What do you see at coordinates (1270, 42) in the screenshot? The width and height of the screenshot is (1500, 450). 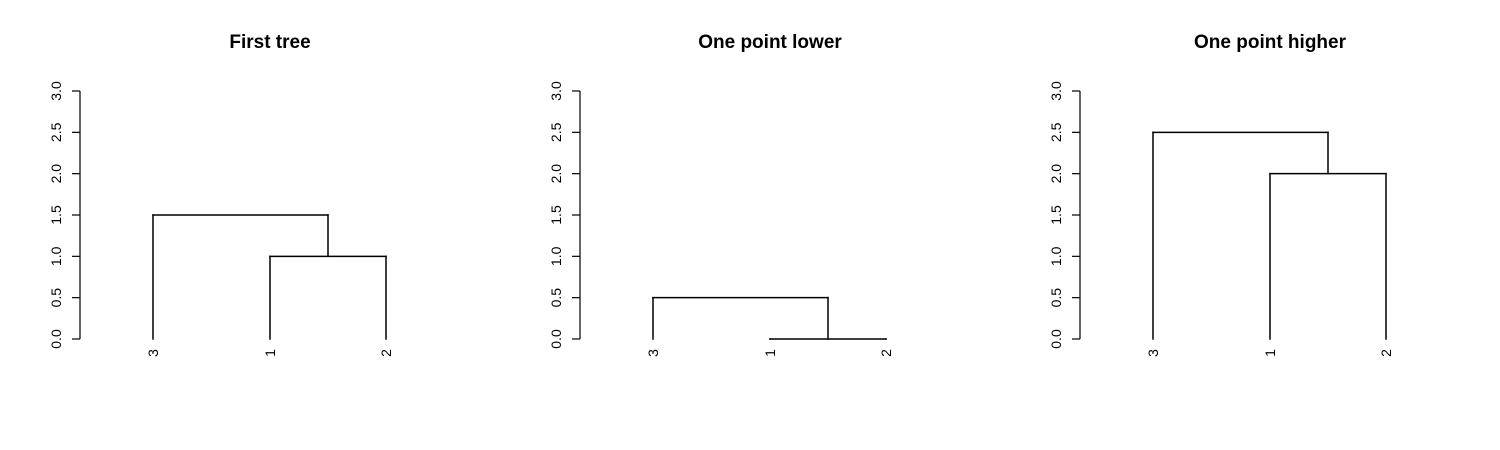 I see `chart-title: One point higher` at bounding box center [1270, 42].